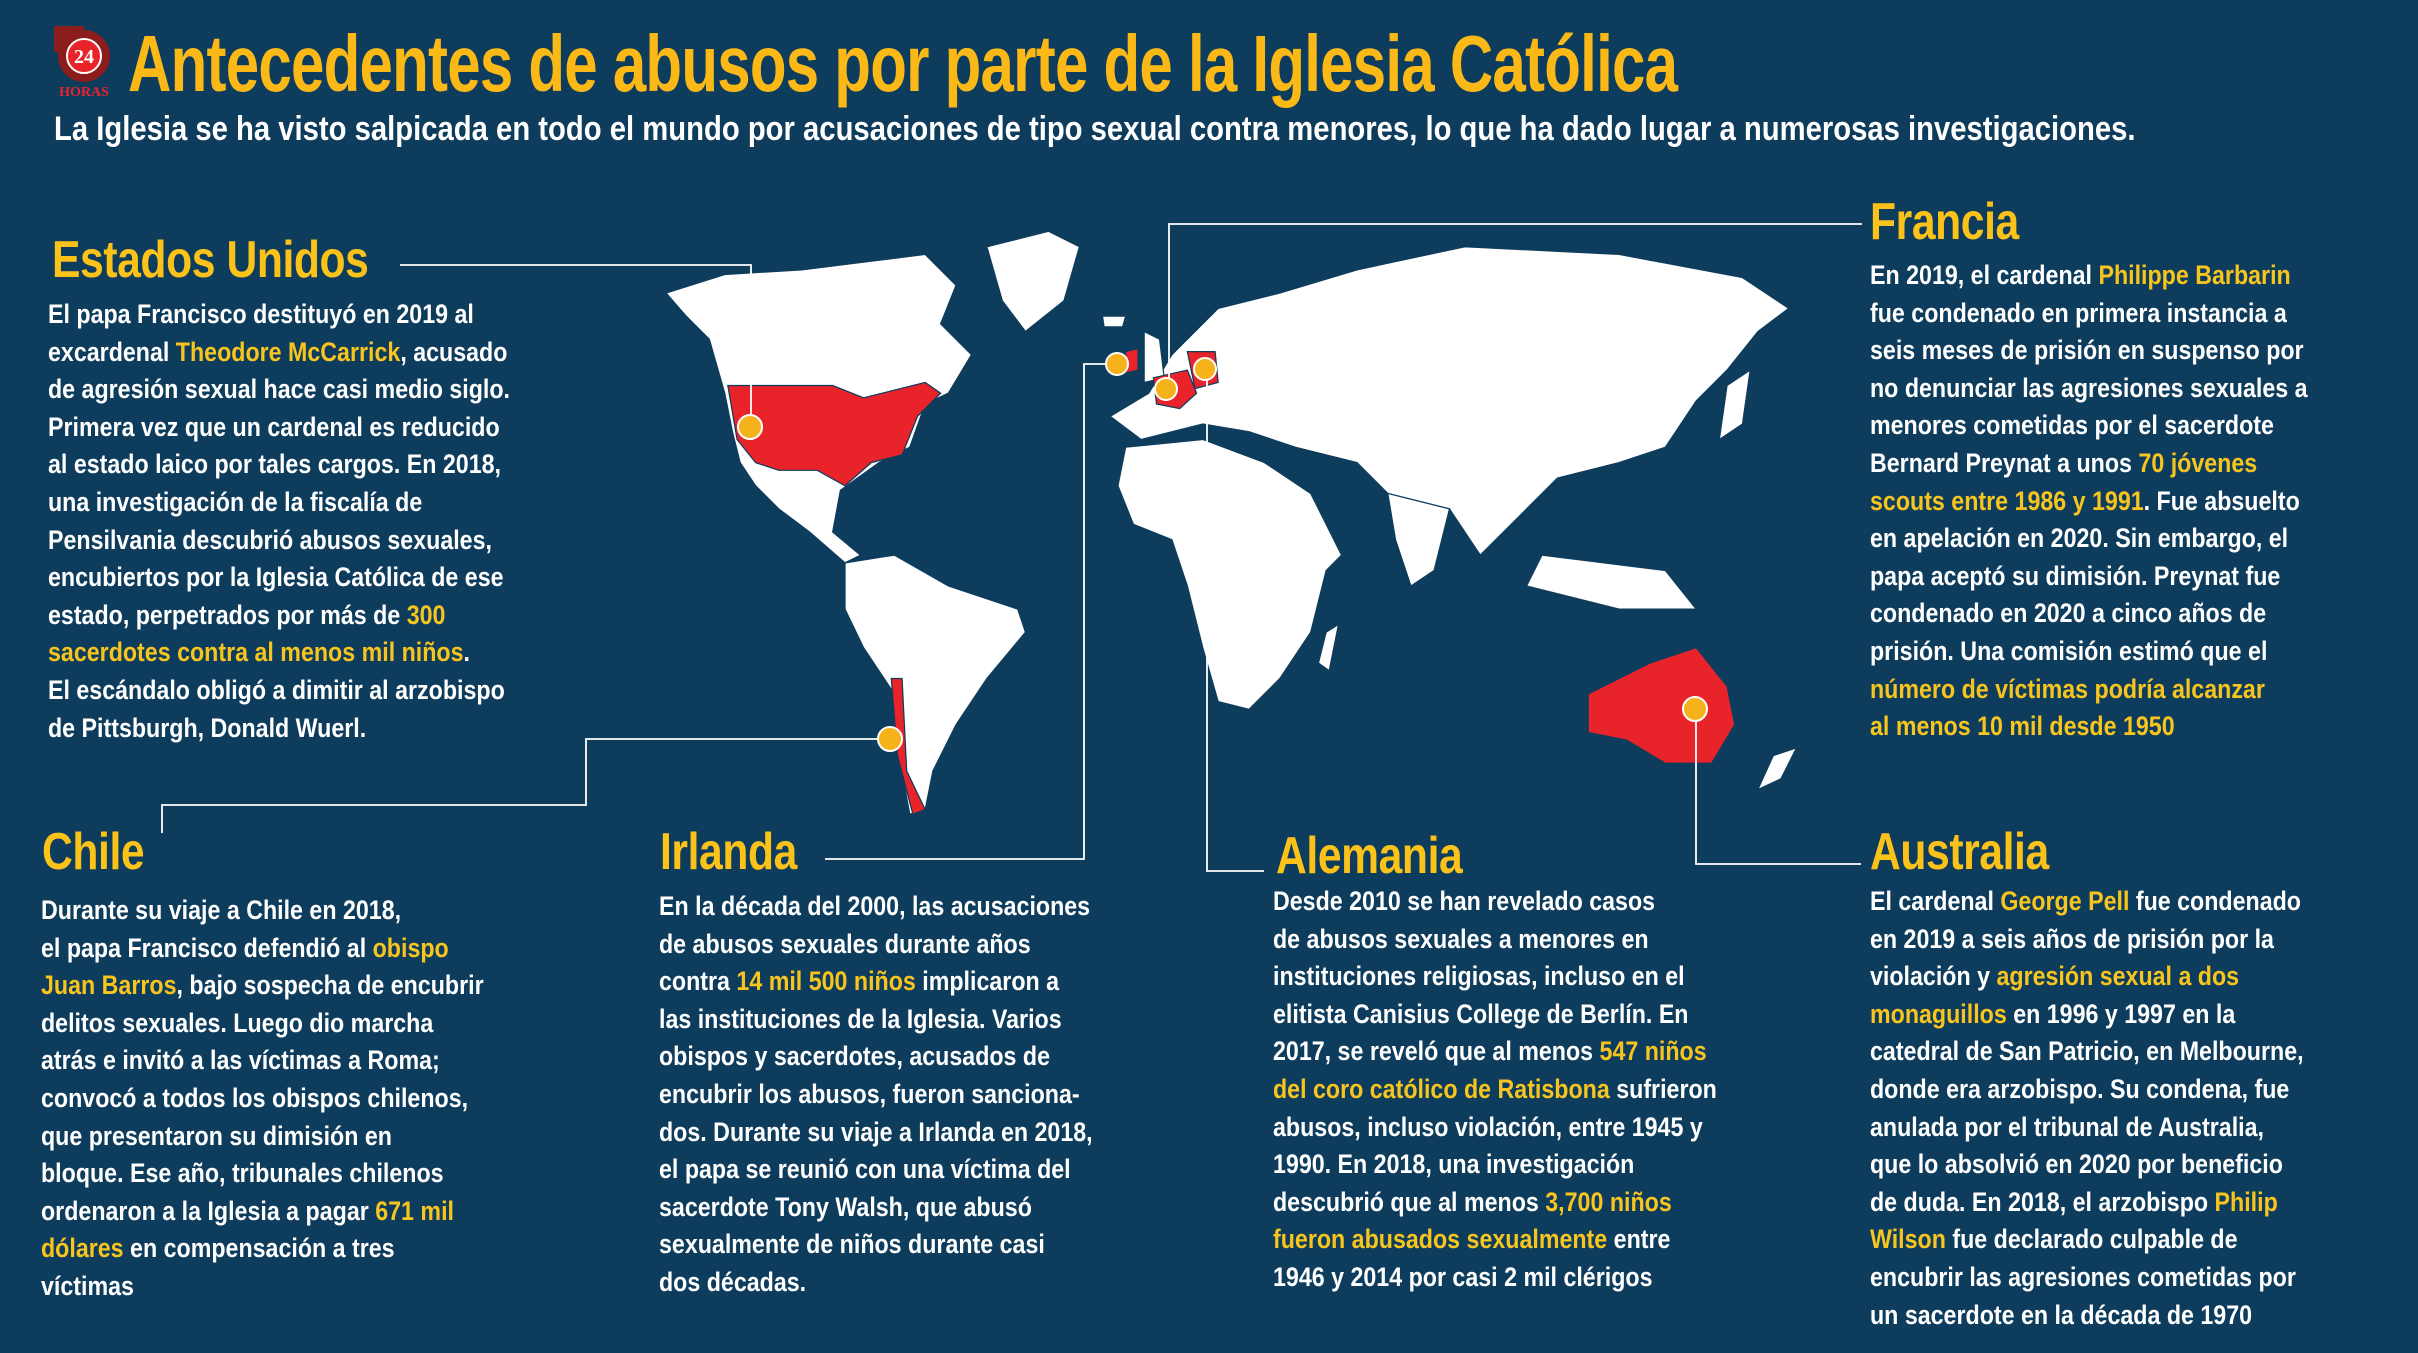  What do you see at coordinates (1461, 938) in the screenshot?
I see `text-segment: de abusos sexuales a menores en` at bounding box center [1461, 938].